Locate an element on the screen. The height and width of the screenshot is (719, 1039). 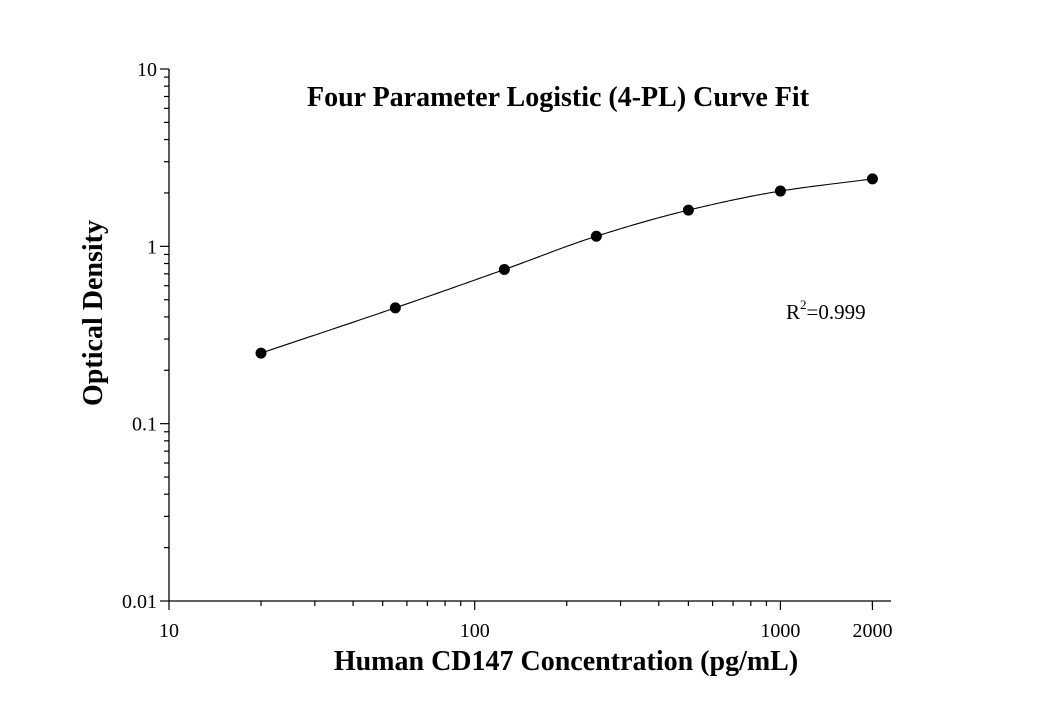
y-tick-label: 0.01 is located at coordinates (139, 602).